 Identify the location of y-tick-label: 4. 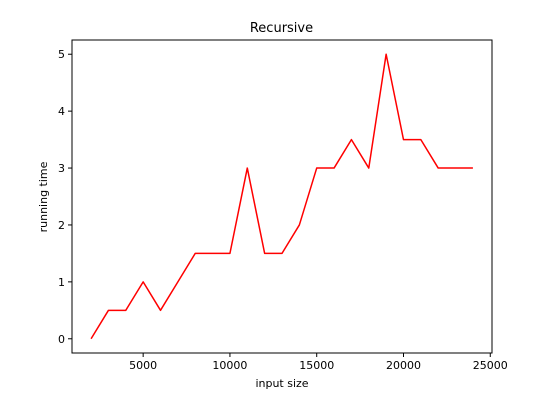
(61, 111).